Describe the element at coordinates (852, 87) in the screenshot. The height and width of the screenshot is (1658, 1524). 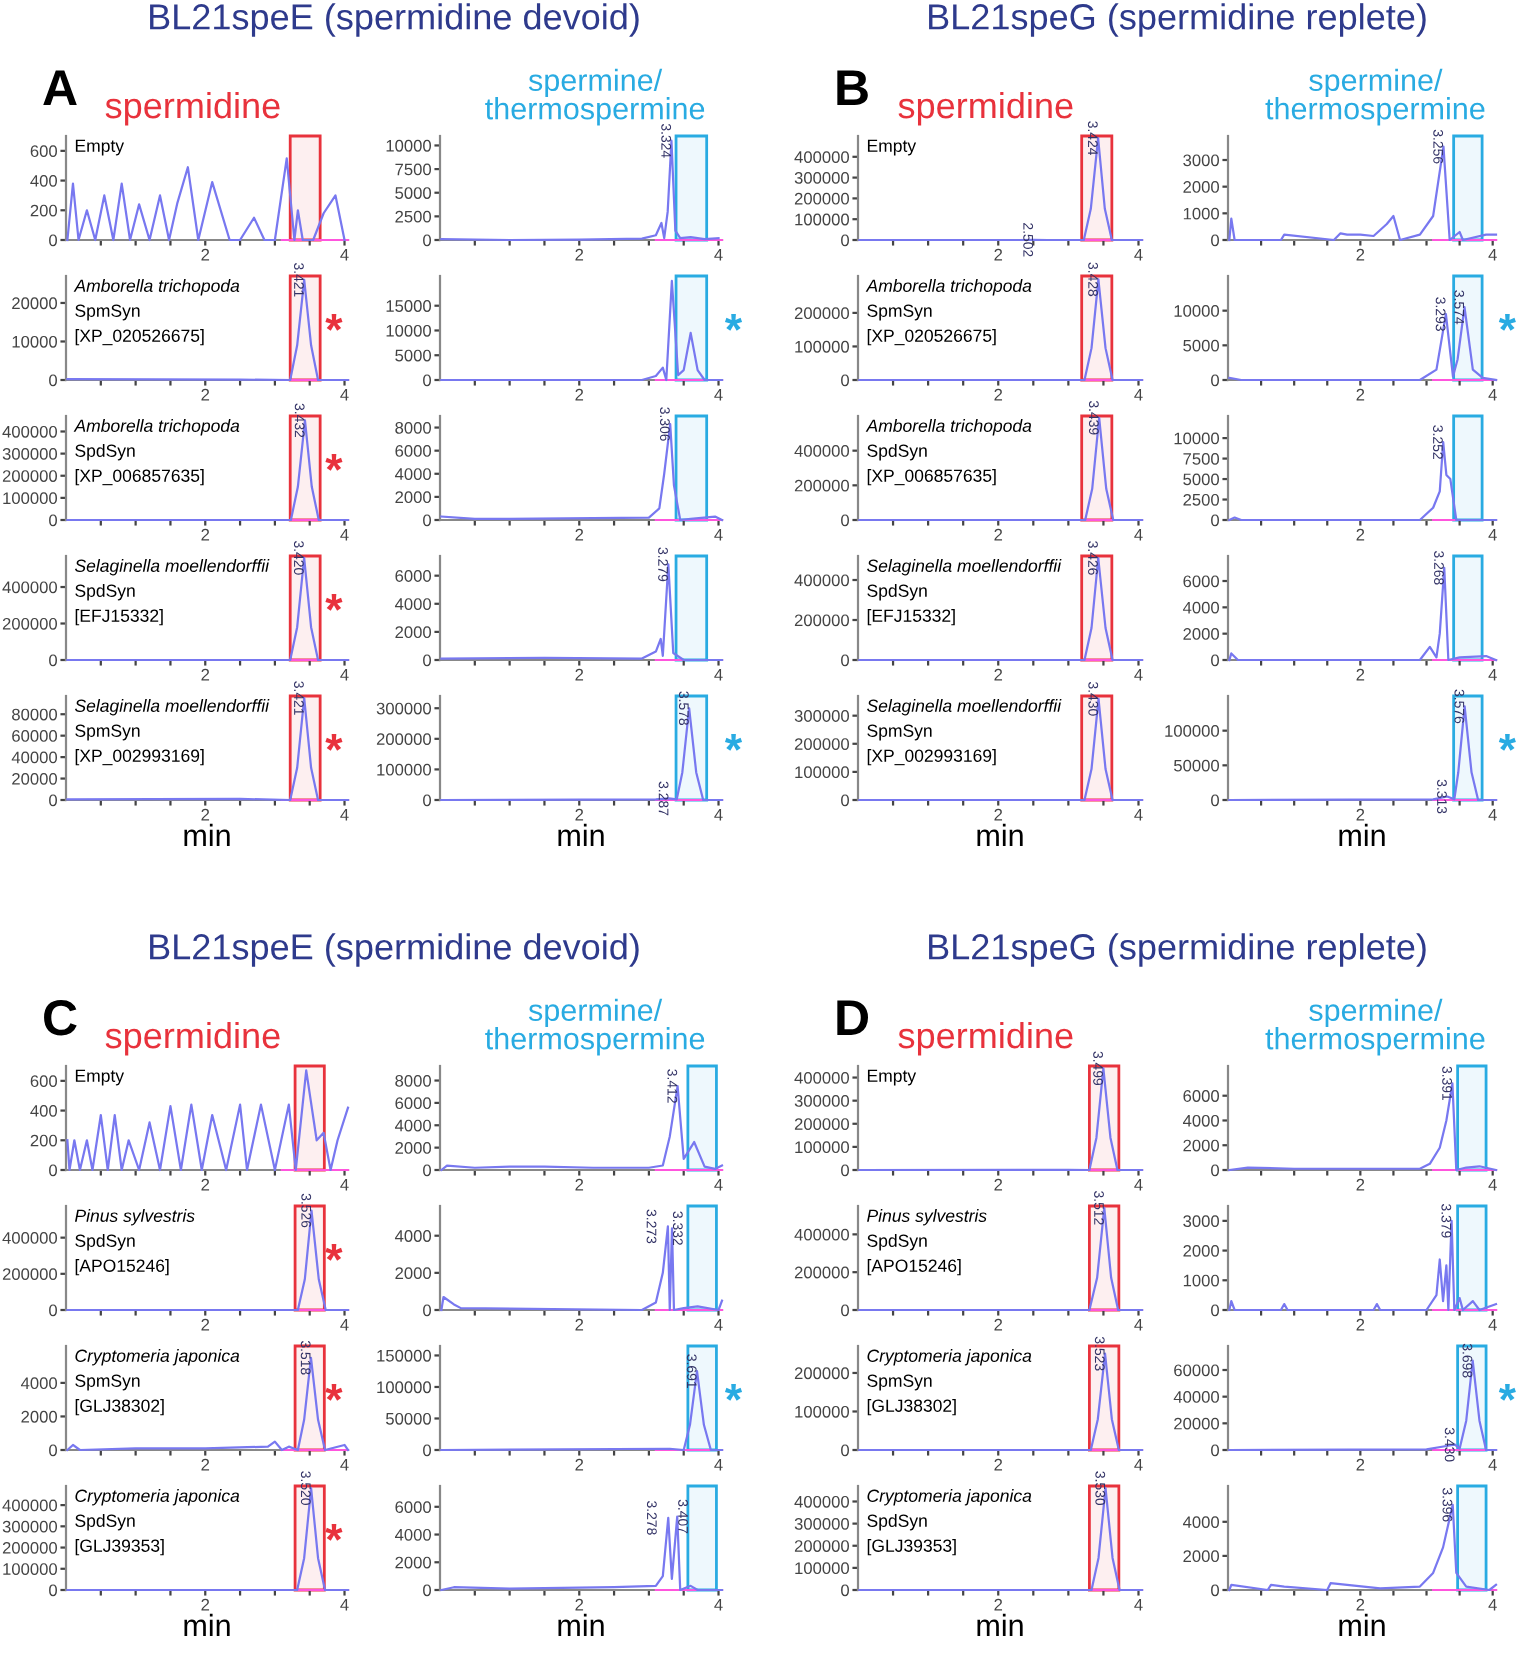
I see `text: B` at that location.